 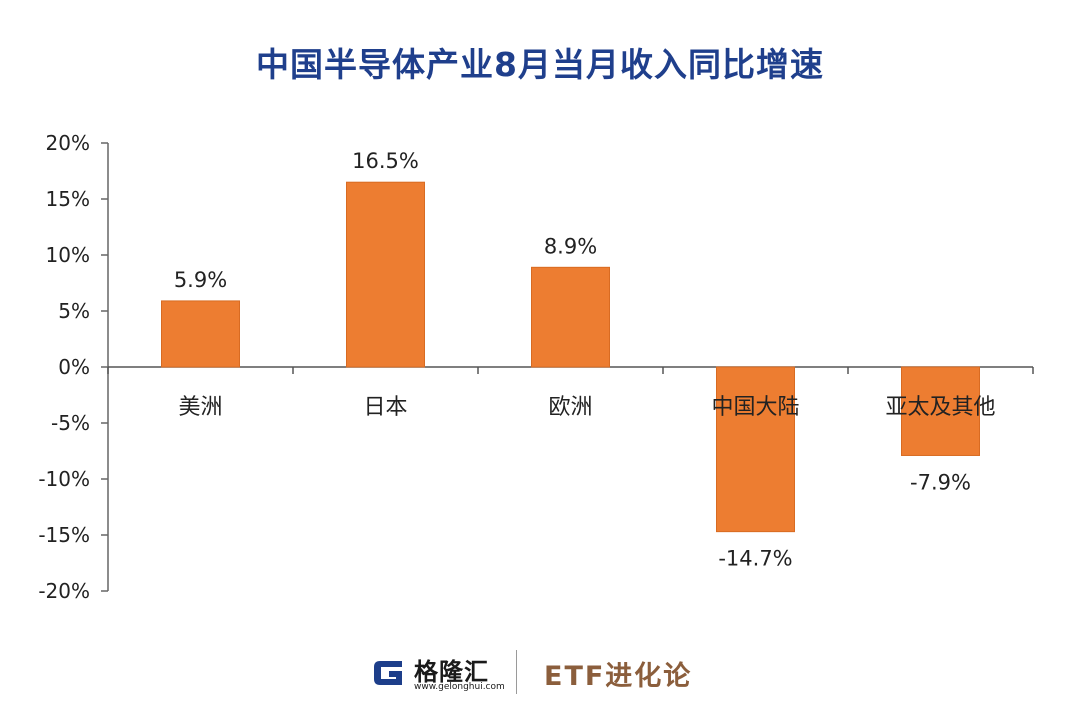 What do you see at coordinates (540, 675) in the screenshot?
I see `footer: 格隆汇 www.gelonghui.com ETF进化论` at bounding box center [540, 675].